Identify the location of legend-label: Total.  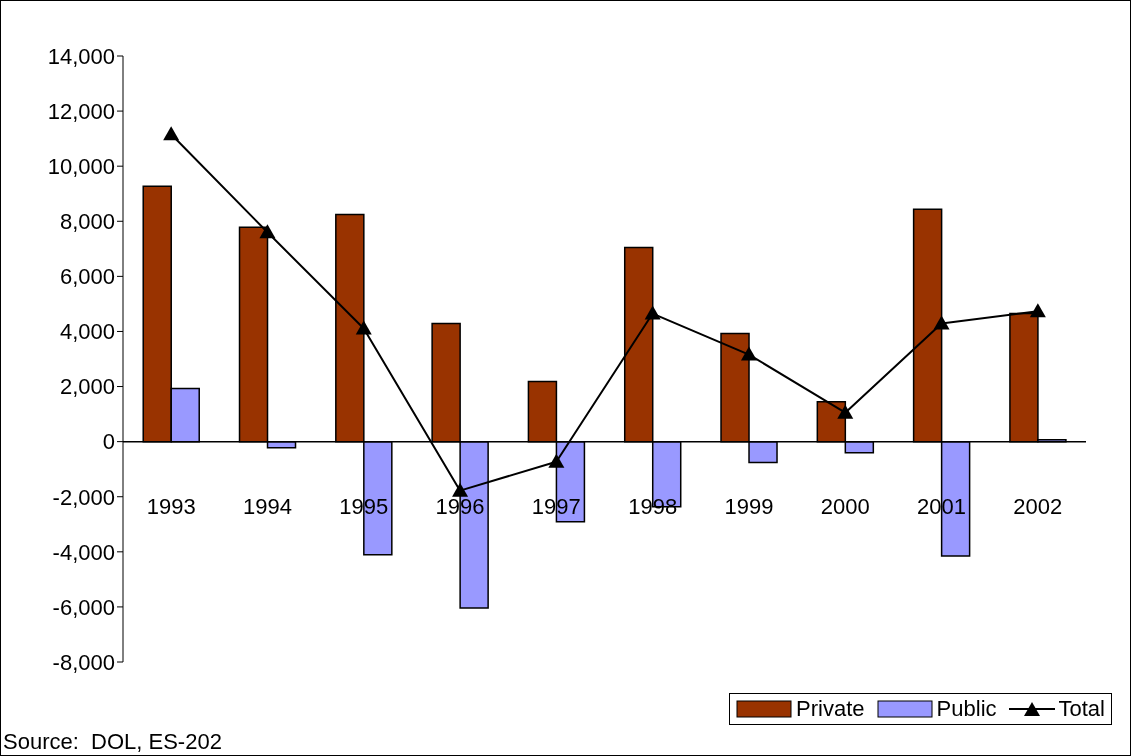
(1081, 709).